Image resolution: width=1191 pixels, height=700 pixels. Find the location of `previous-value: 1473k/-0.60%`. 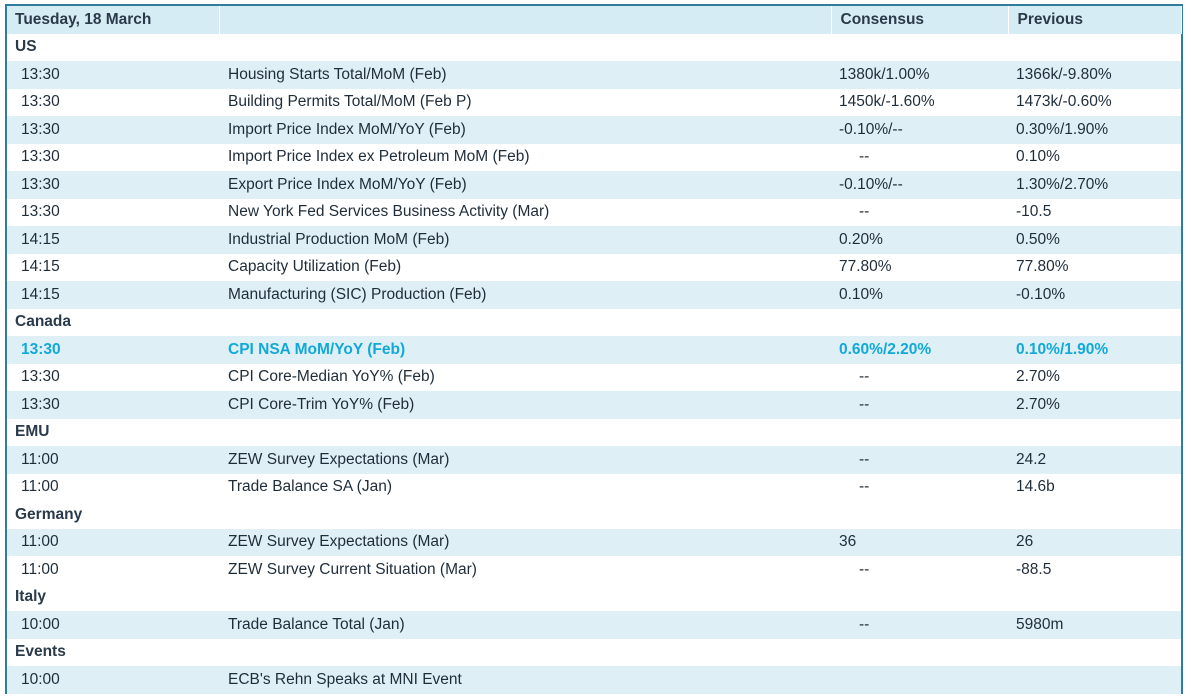

previous-value: 1473k/-0.60% is located at coordinates (1094, 102).